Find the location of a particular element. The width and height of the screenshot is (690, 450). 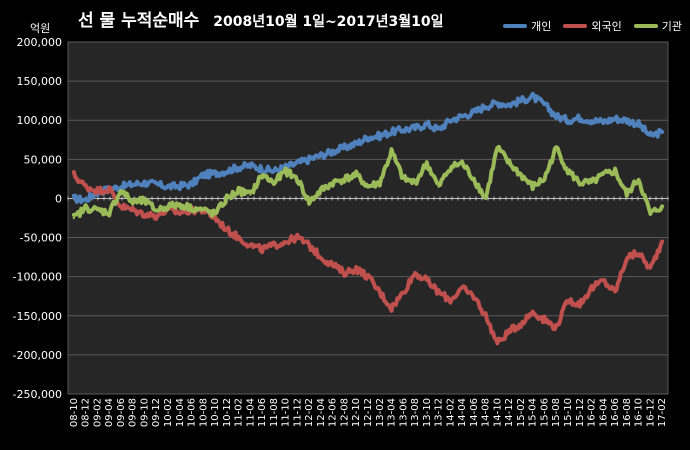

y-tick-label: -200,000 is located at coordinates (37, 355).